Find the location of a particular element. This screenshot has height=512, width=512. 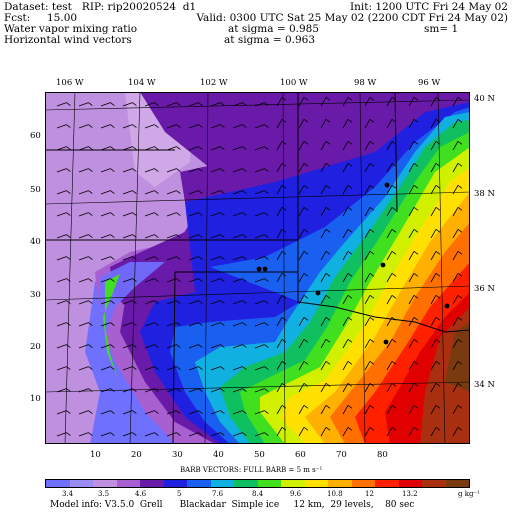

color-bar-label: 7.6 is located at coordinates (218, 494).